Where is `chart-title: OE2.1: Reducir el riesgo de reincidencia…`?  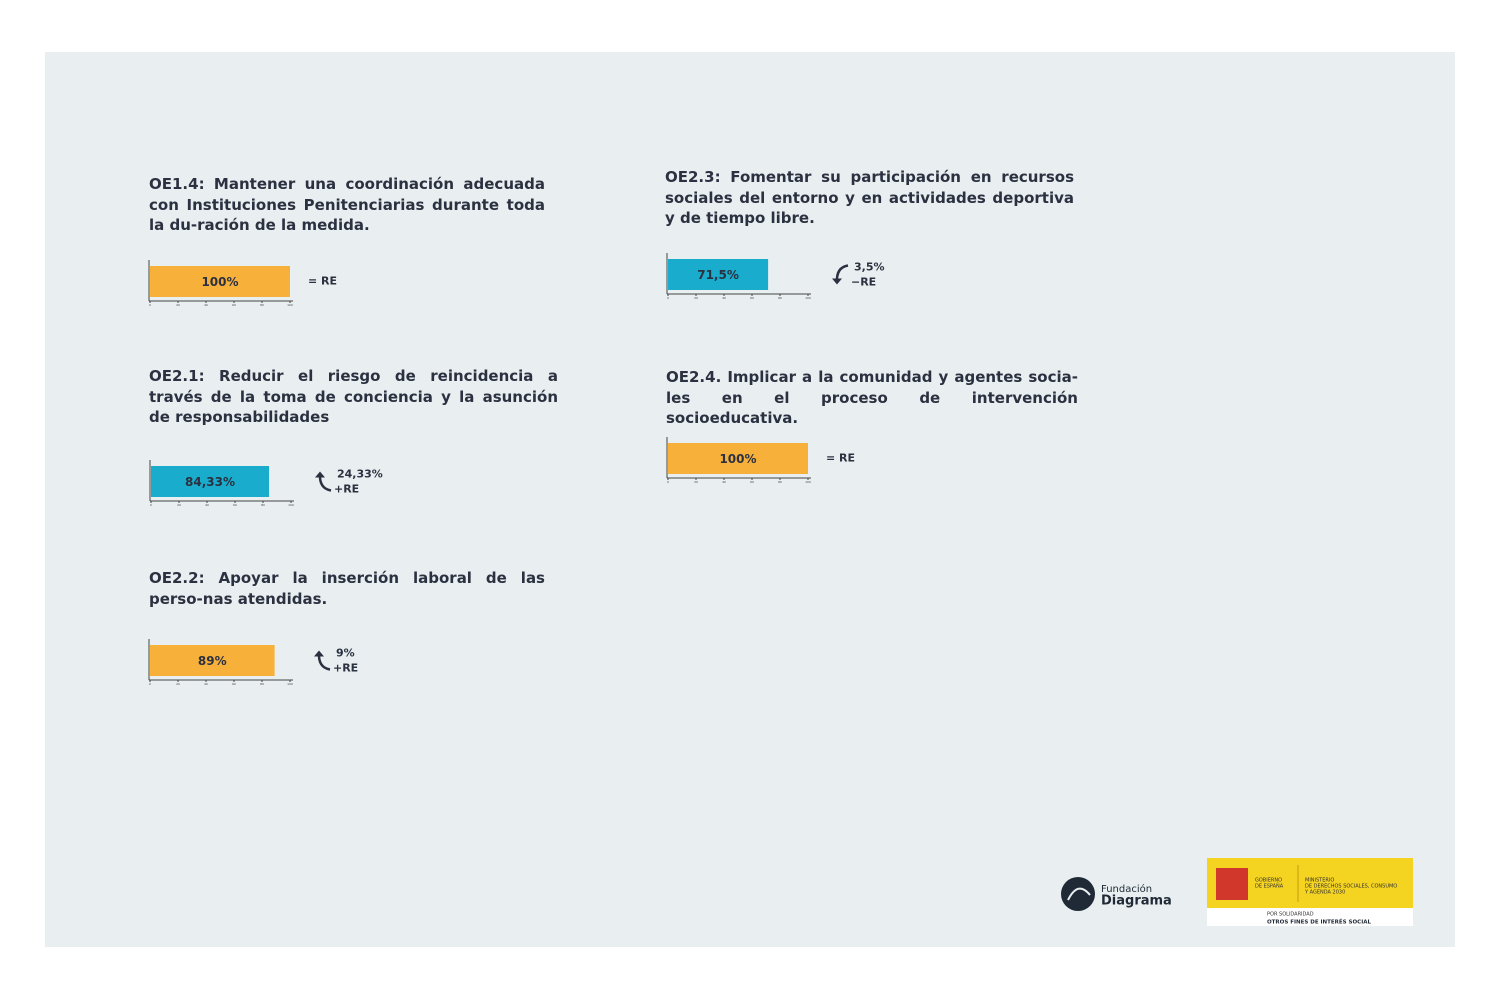 chart-title: OE2.1: Reducir el riesgo de reincidencia… is located at coordinates (353, 396).